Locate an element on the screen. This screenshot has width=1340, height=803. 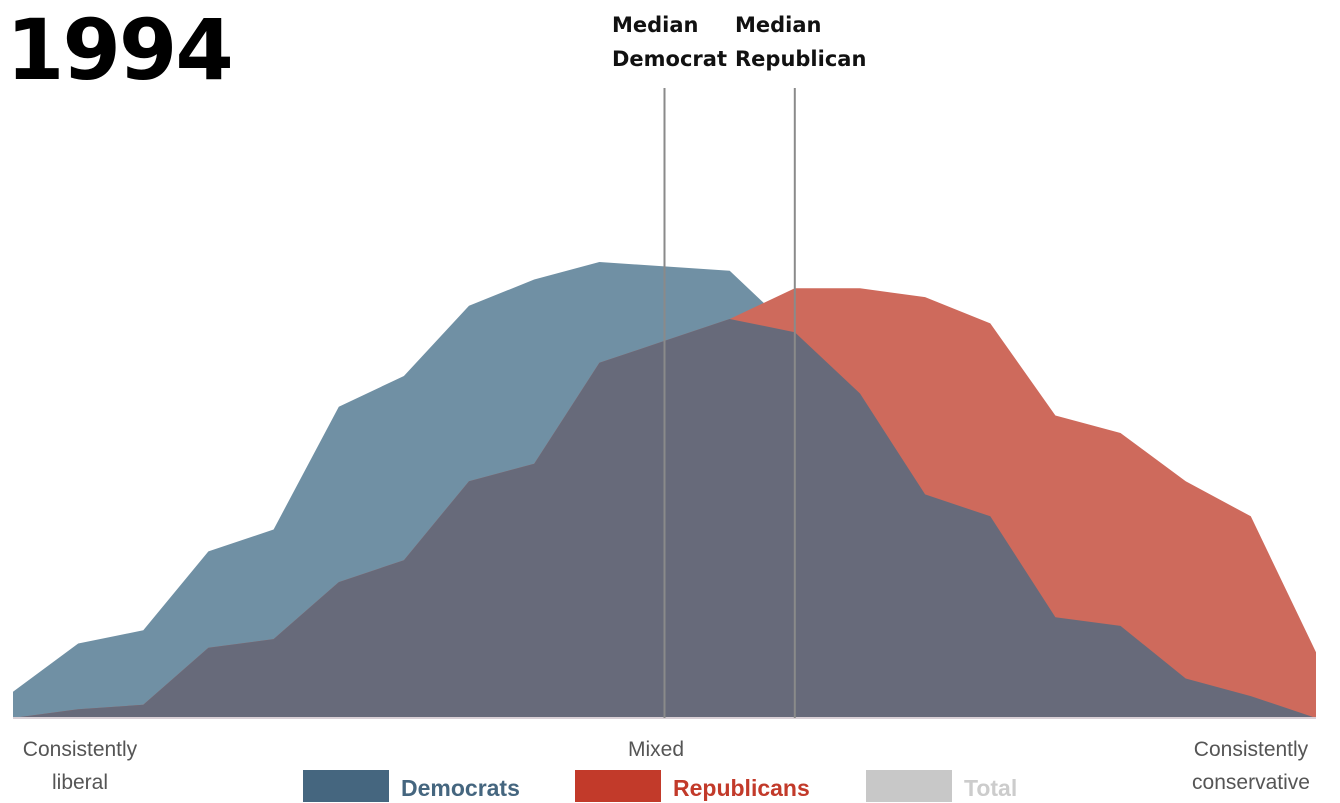
legend-label-republicans: Republicans is located at coordinates (741, 788).